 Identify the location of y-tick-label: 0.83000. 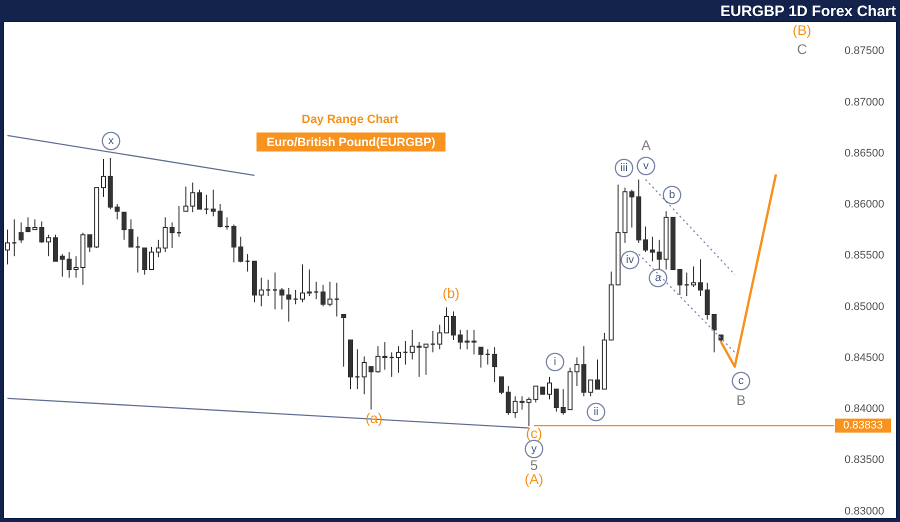
(864, 511).